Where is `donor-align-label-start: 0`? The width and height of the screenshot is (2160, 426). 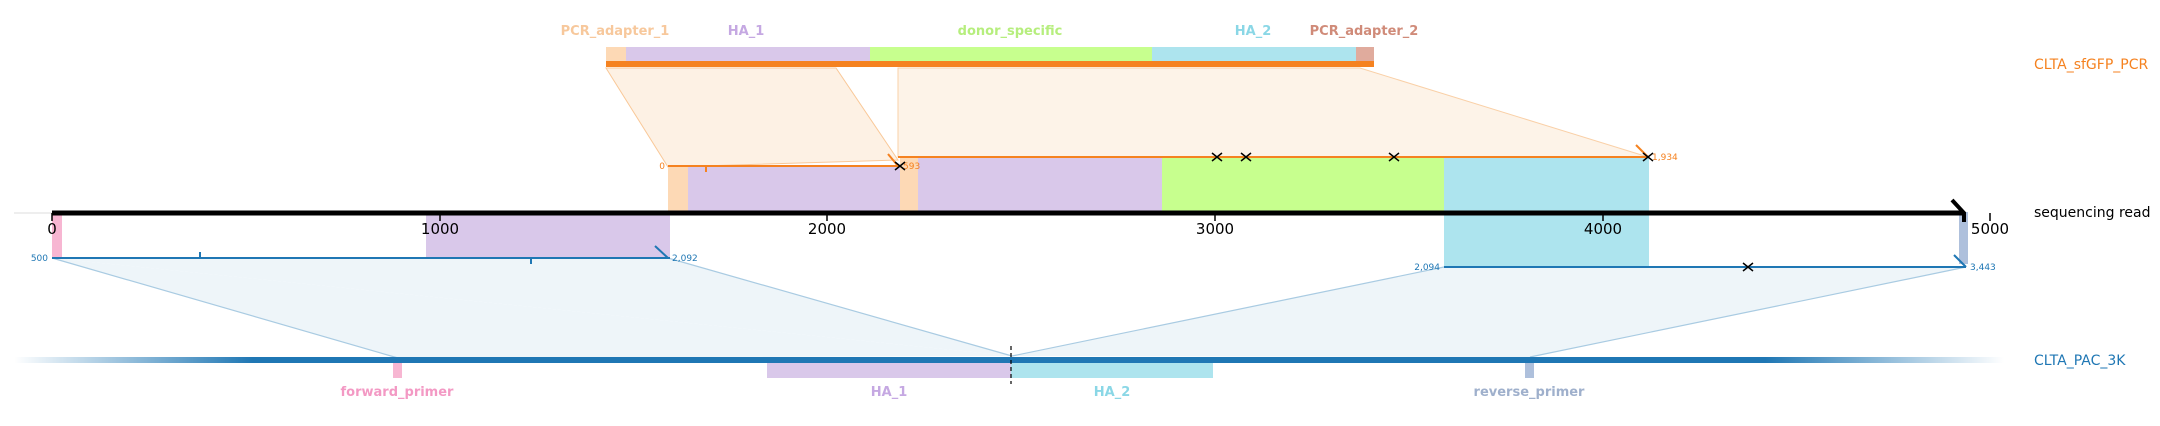 donor-align-label-start: 0 is located at coordinates (662, 167).